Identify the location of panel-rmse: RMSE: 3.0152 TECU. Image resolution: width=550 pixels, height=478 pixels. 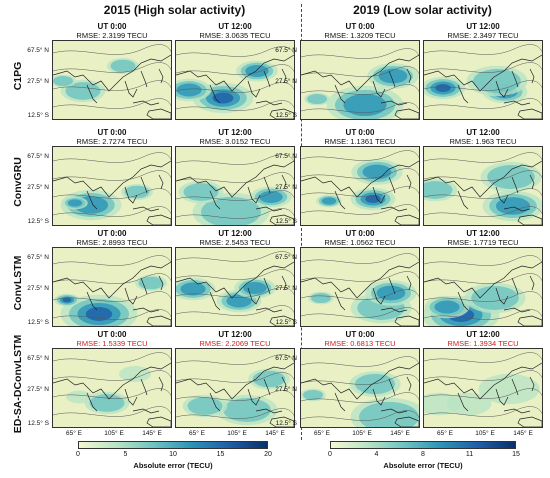
(235, 141).